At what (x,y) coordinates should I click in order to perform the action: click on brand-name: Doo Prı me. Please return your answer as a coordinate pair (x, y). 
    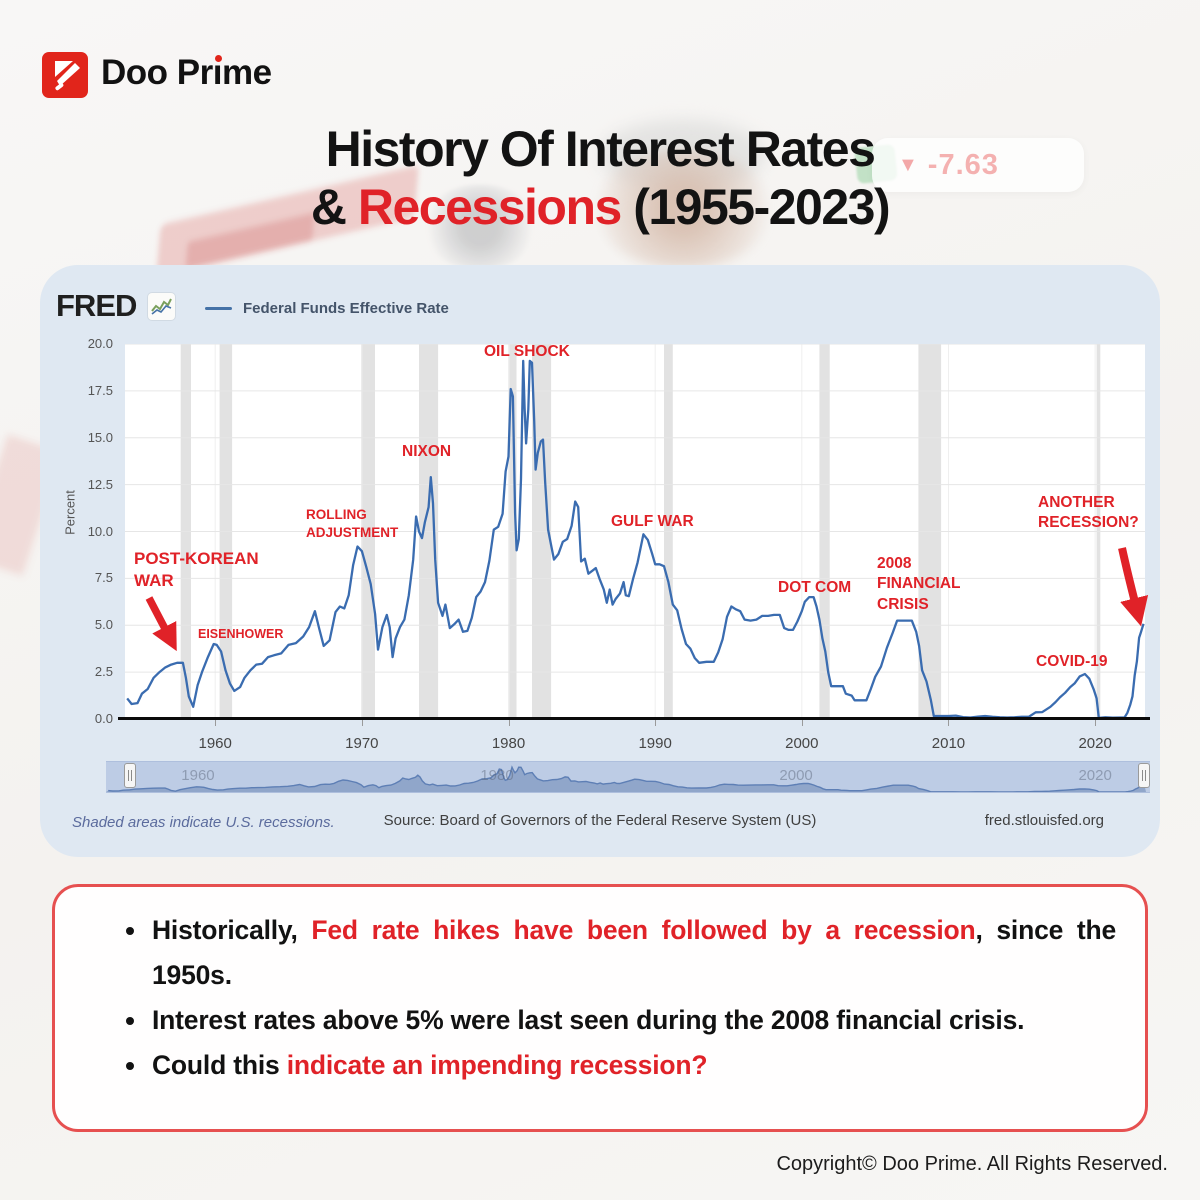
    Looking at the image, I should click on (186, 73).